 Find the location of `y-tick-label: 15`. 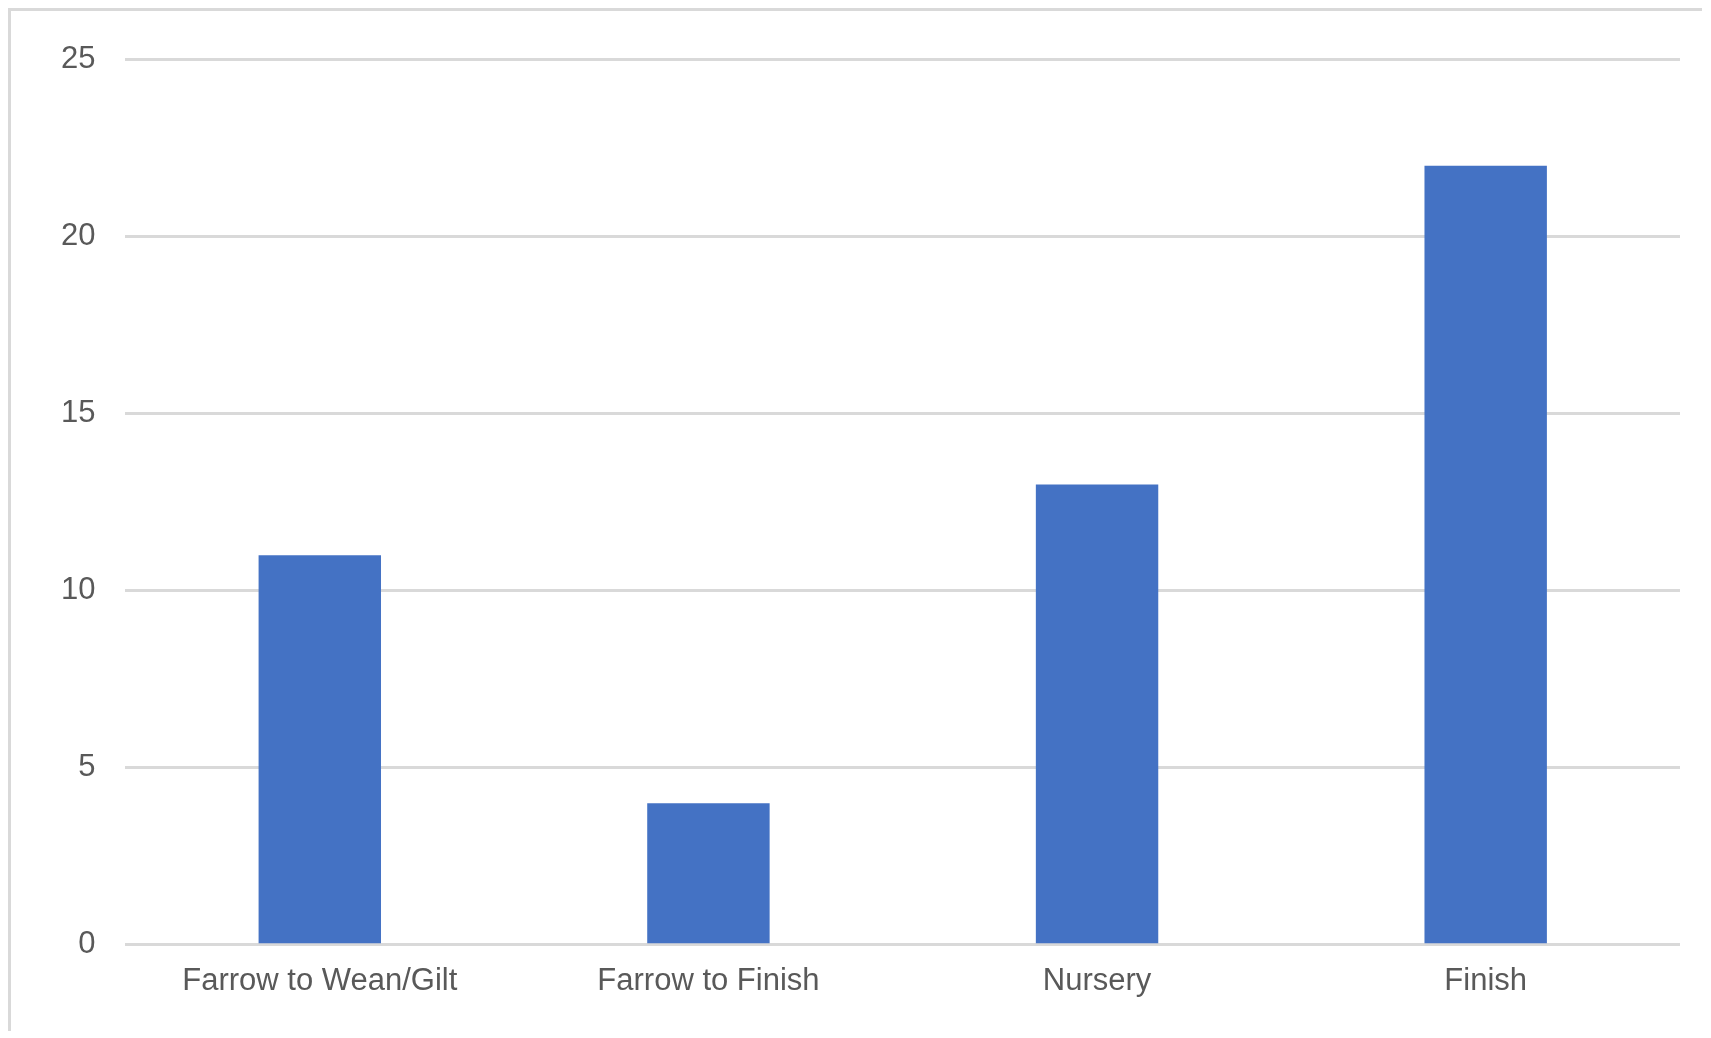

y-tick-label: 15 is located at coordinates (78, 412).